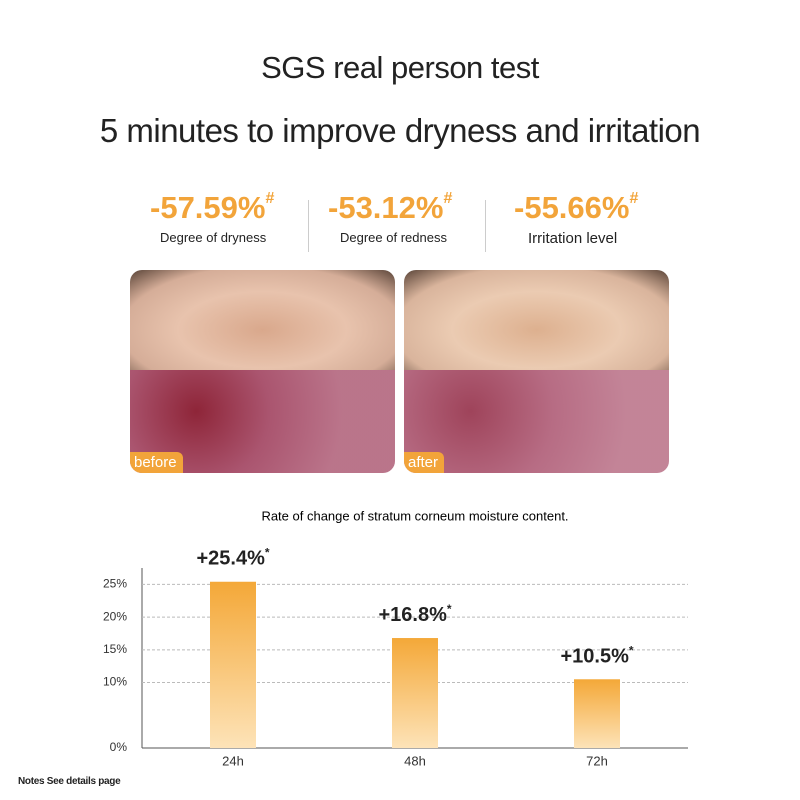  What do you see at coordinates (115, 584) in the screenshot?
I see `y-tick-label: 25%` at bounding box center [115, 584].